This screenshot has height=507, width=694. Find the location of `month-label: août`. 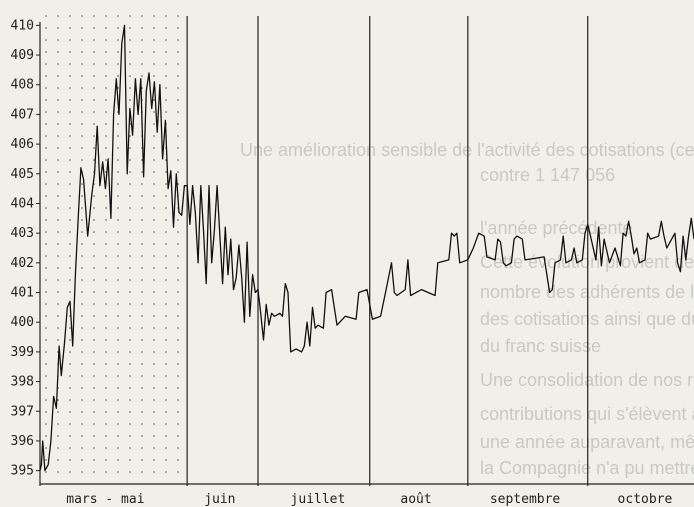

month-label: août is located at coordinates (415, 499).